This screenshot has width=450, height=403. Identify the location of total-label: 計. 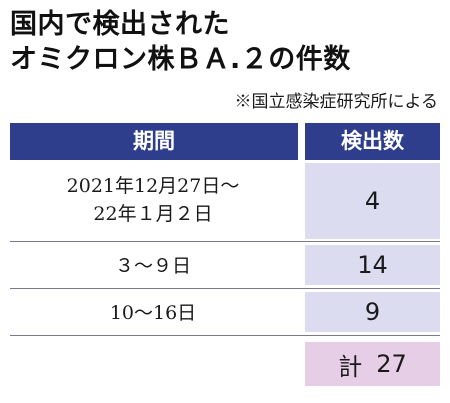
(350, 366).